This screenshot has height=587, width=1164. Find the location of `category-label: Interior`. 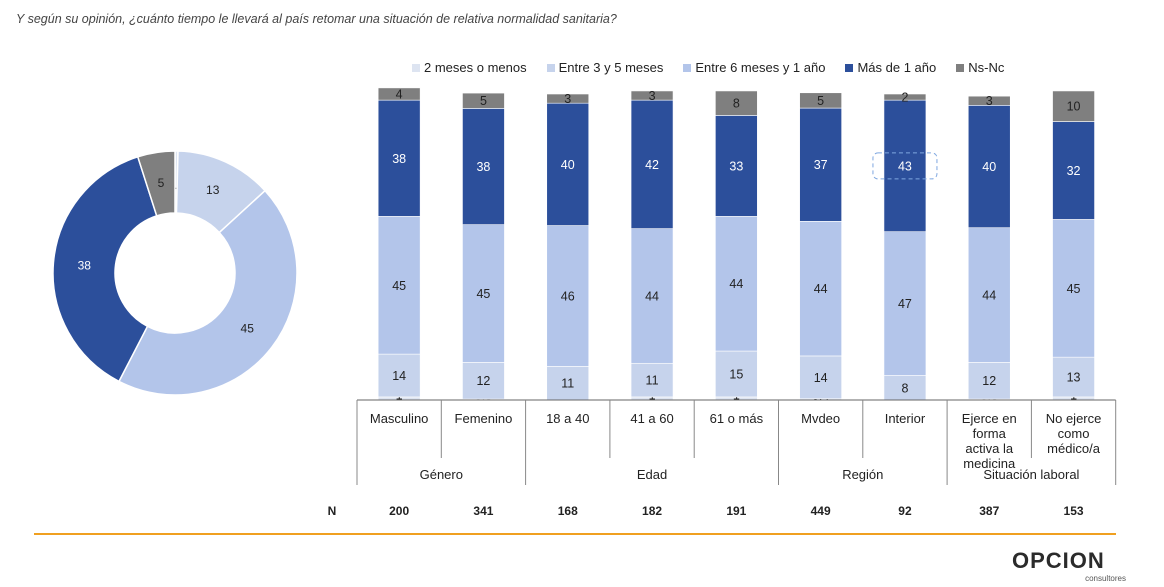

category-label: Interior is located at coordinates (905, 418).